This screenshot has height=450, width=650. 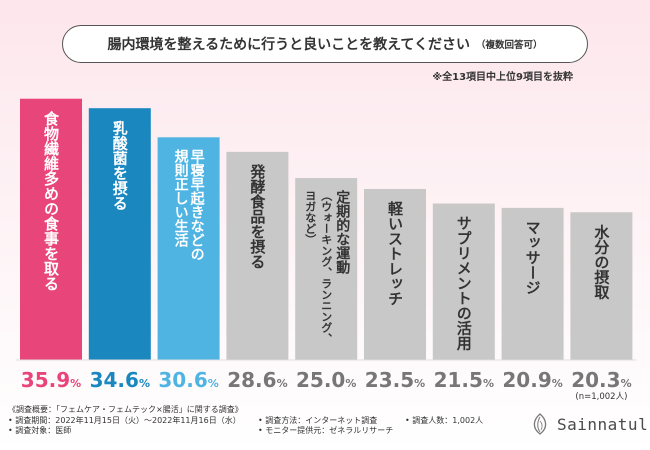 What do you see at coordinates (342, 232) in the screenshot?
I see `bar-label-5-line-1: 定期的な運動` at bounding box center [342, 232].